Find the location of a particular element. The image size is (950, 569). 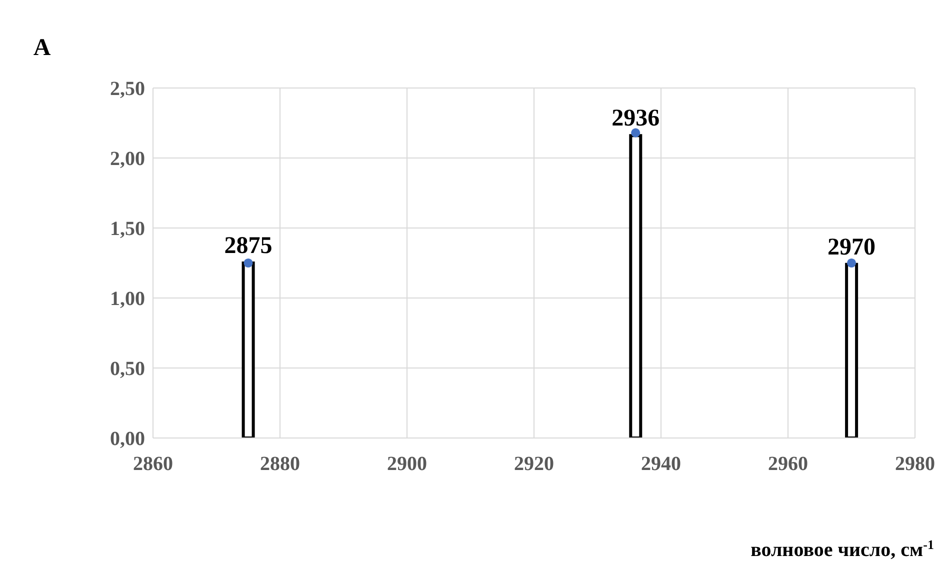

x-tick-label: 2960 is located at coordinates (788, 464).